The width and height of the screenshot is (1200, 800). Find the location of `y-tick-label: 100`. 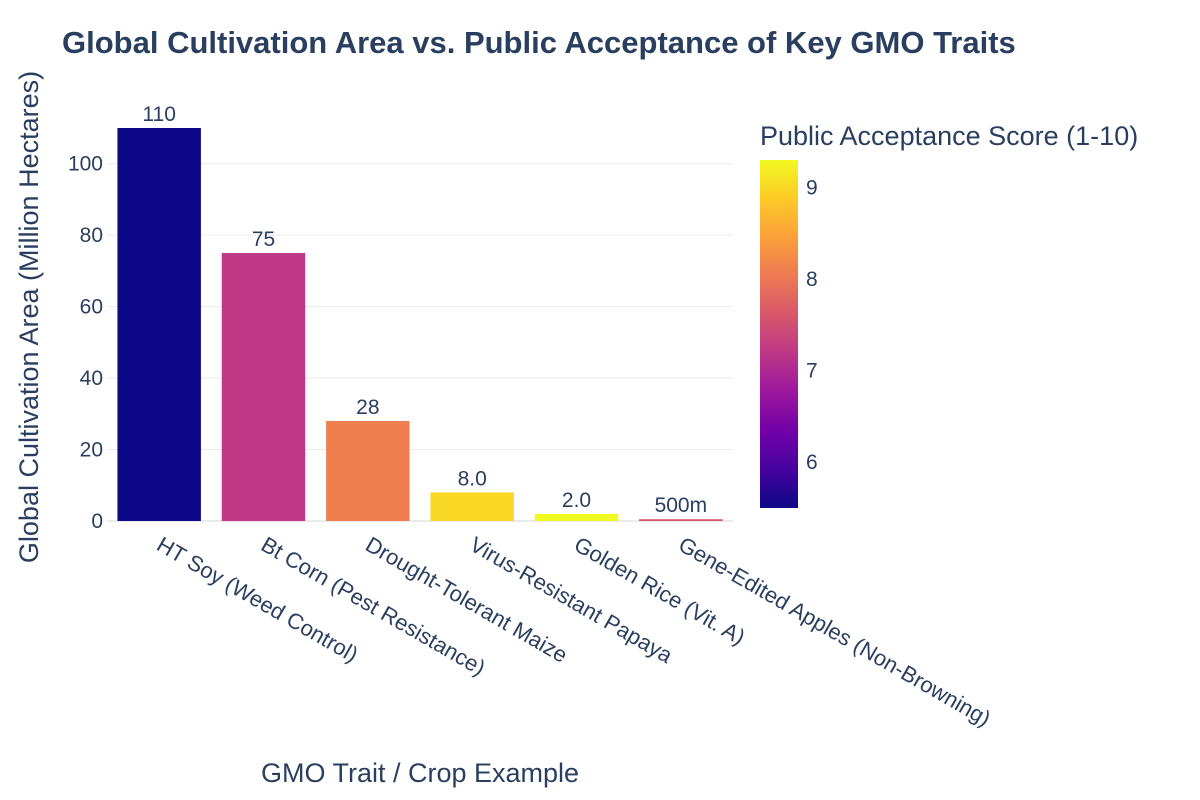

y-tick-label: 100 is located at coordinates (85, 164).